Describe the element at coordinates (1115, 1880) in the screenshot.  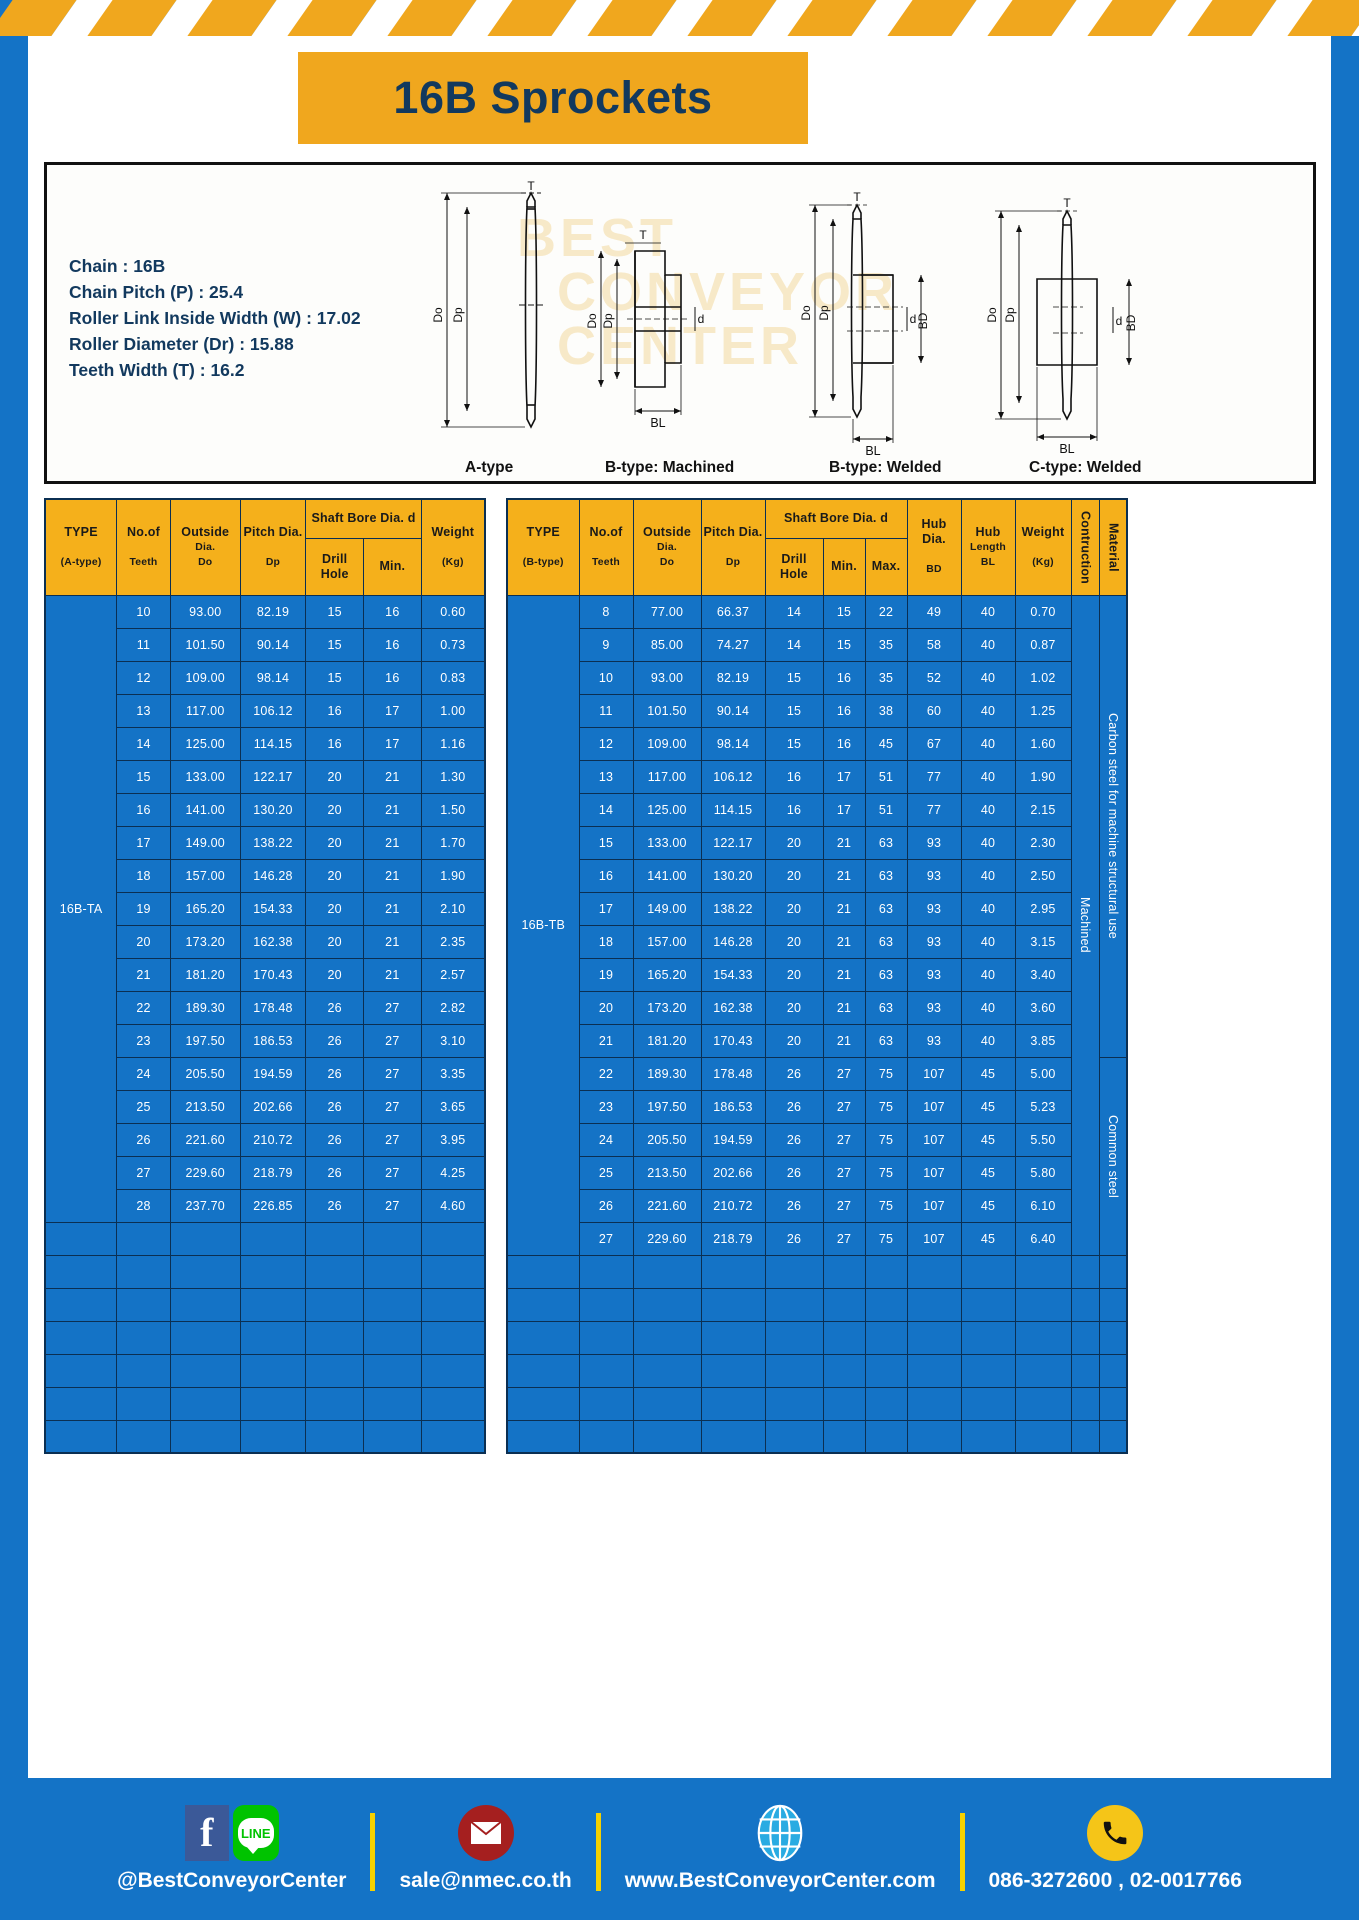
I see `phone-number: 086-3272600 , 02-0017766` at that location.